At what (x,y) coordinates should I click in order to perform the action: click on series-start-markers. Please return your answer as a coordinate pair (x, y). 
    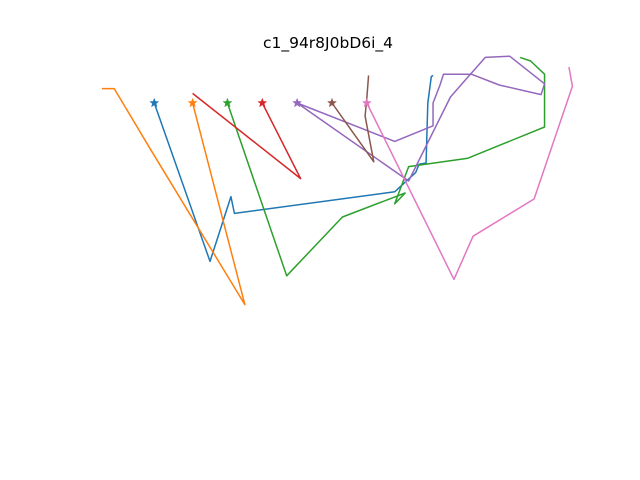
    Looking at the image, I should click on (260, 102).